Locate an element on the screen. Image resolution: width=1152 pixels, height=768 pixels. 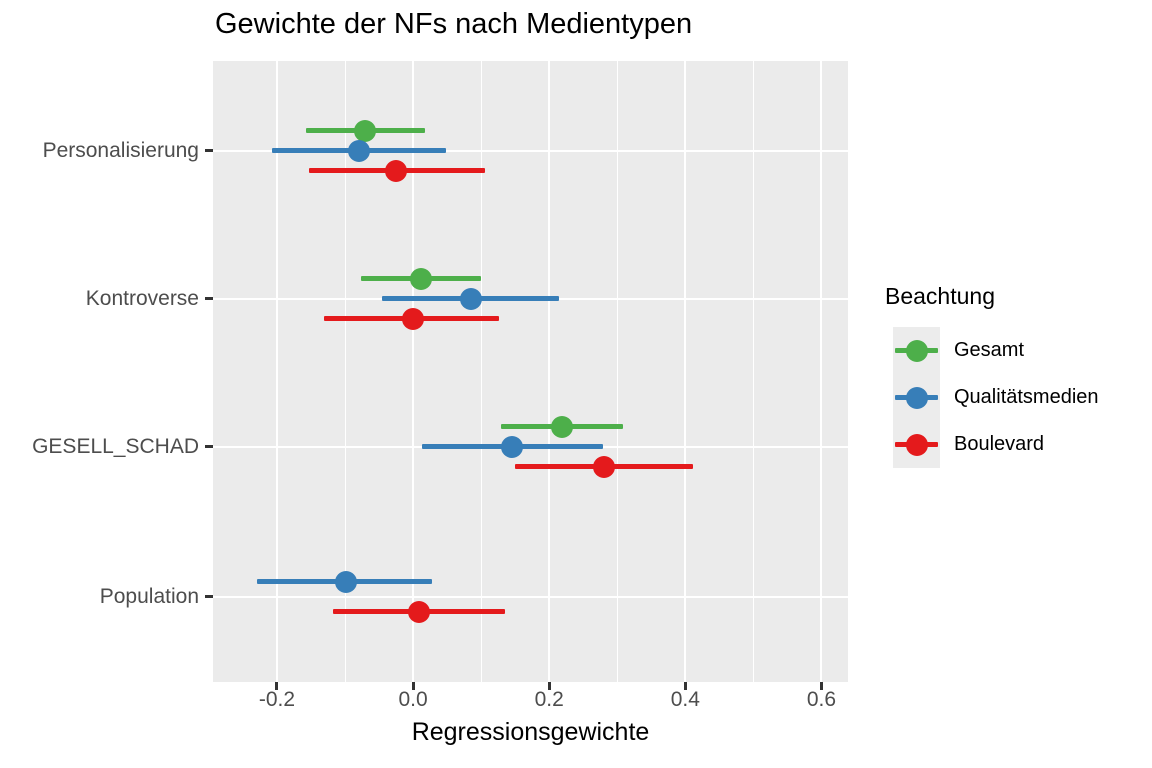
legend: Beachtung Gesamt Qualitätsmedien Boulevard is located at coordinates (992, 375).